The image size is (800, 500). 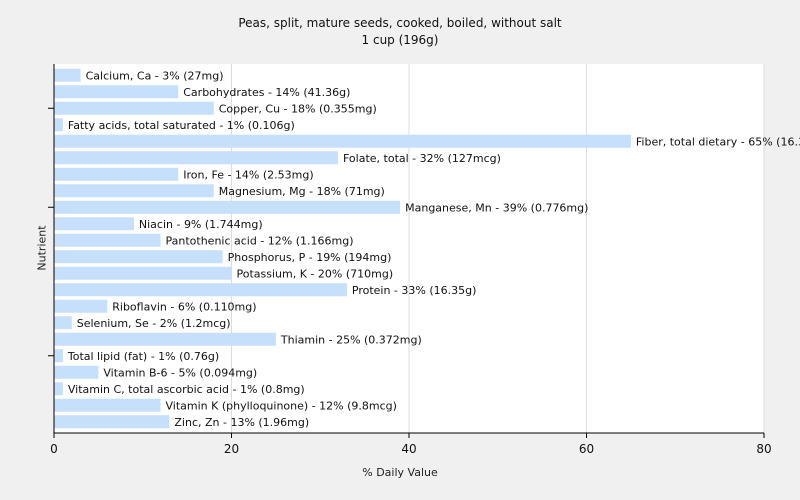 What do you see at coordinates (400, 472) in the screenshot?
I see `x-axis-label: % Daily Value` at bounding box center [400, 472].